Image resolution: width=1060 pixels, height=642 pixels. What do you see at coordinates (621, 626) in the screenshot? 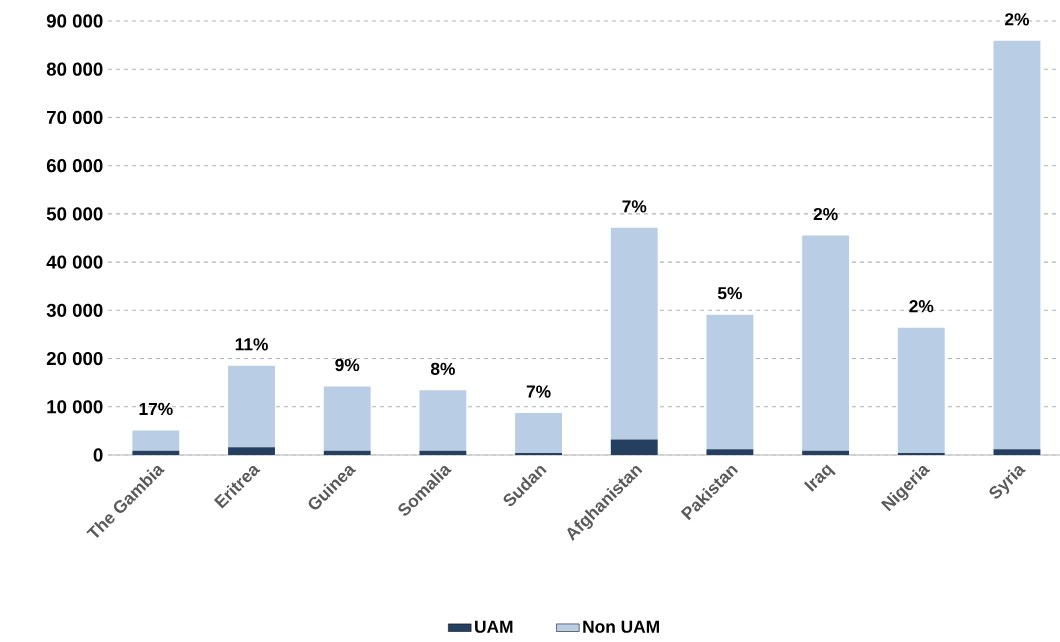
I see `legend-label: Non UAM` at bounding box center [621, 626].